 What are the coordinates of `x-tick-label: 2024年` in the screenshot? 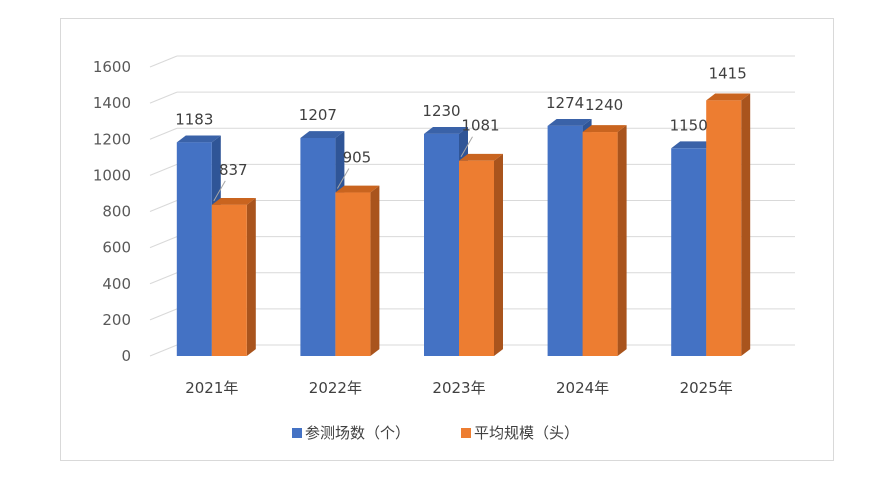 It's located at (582, 388).